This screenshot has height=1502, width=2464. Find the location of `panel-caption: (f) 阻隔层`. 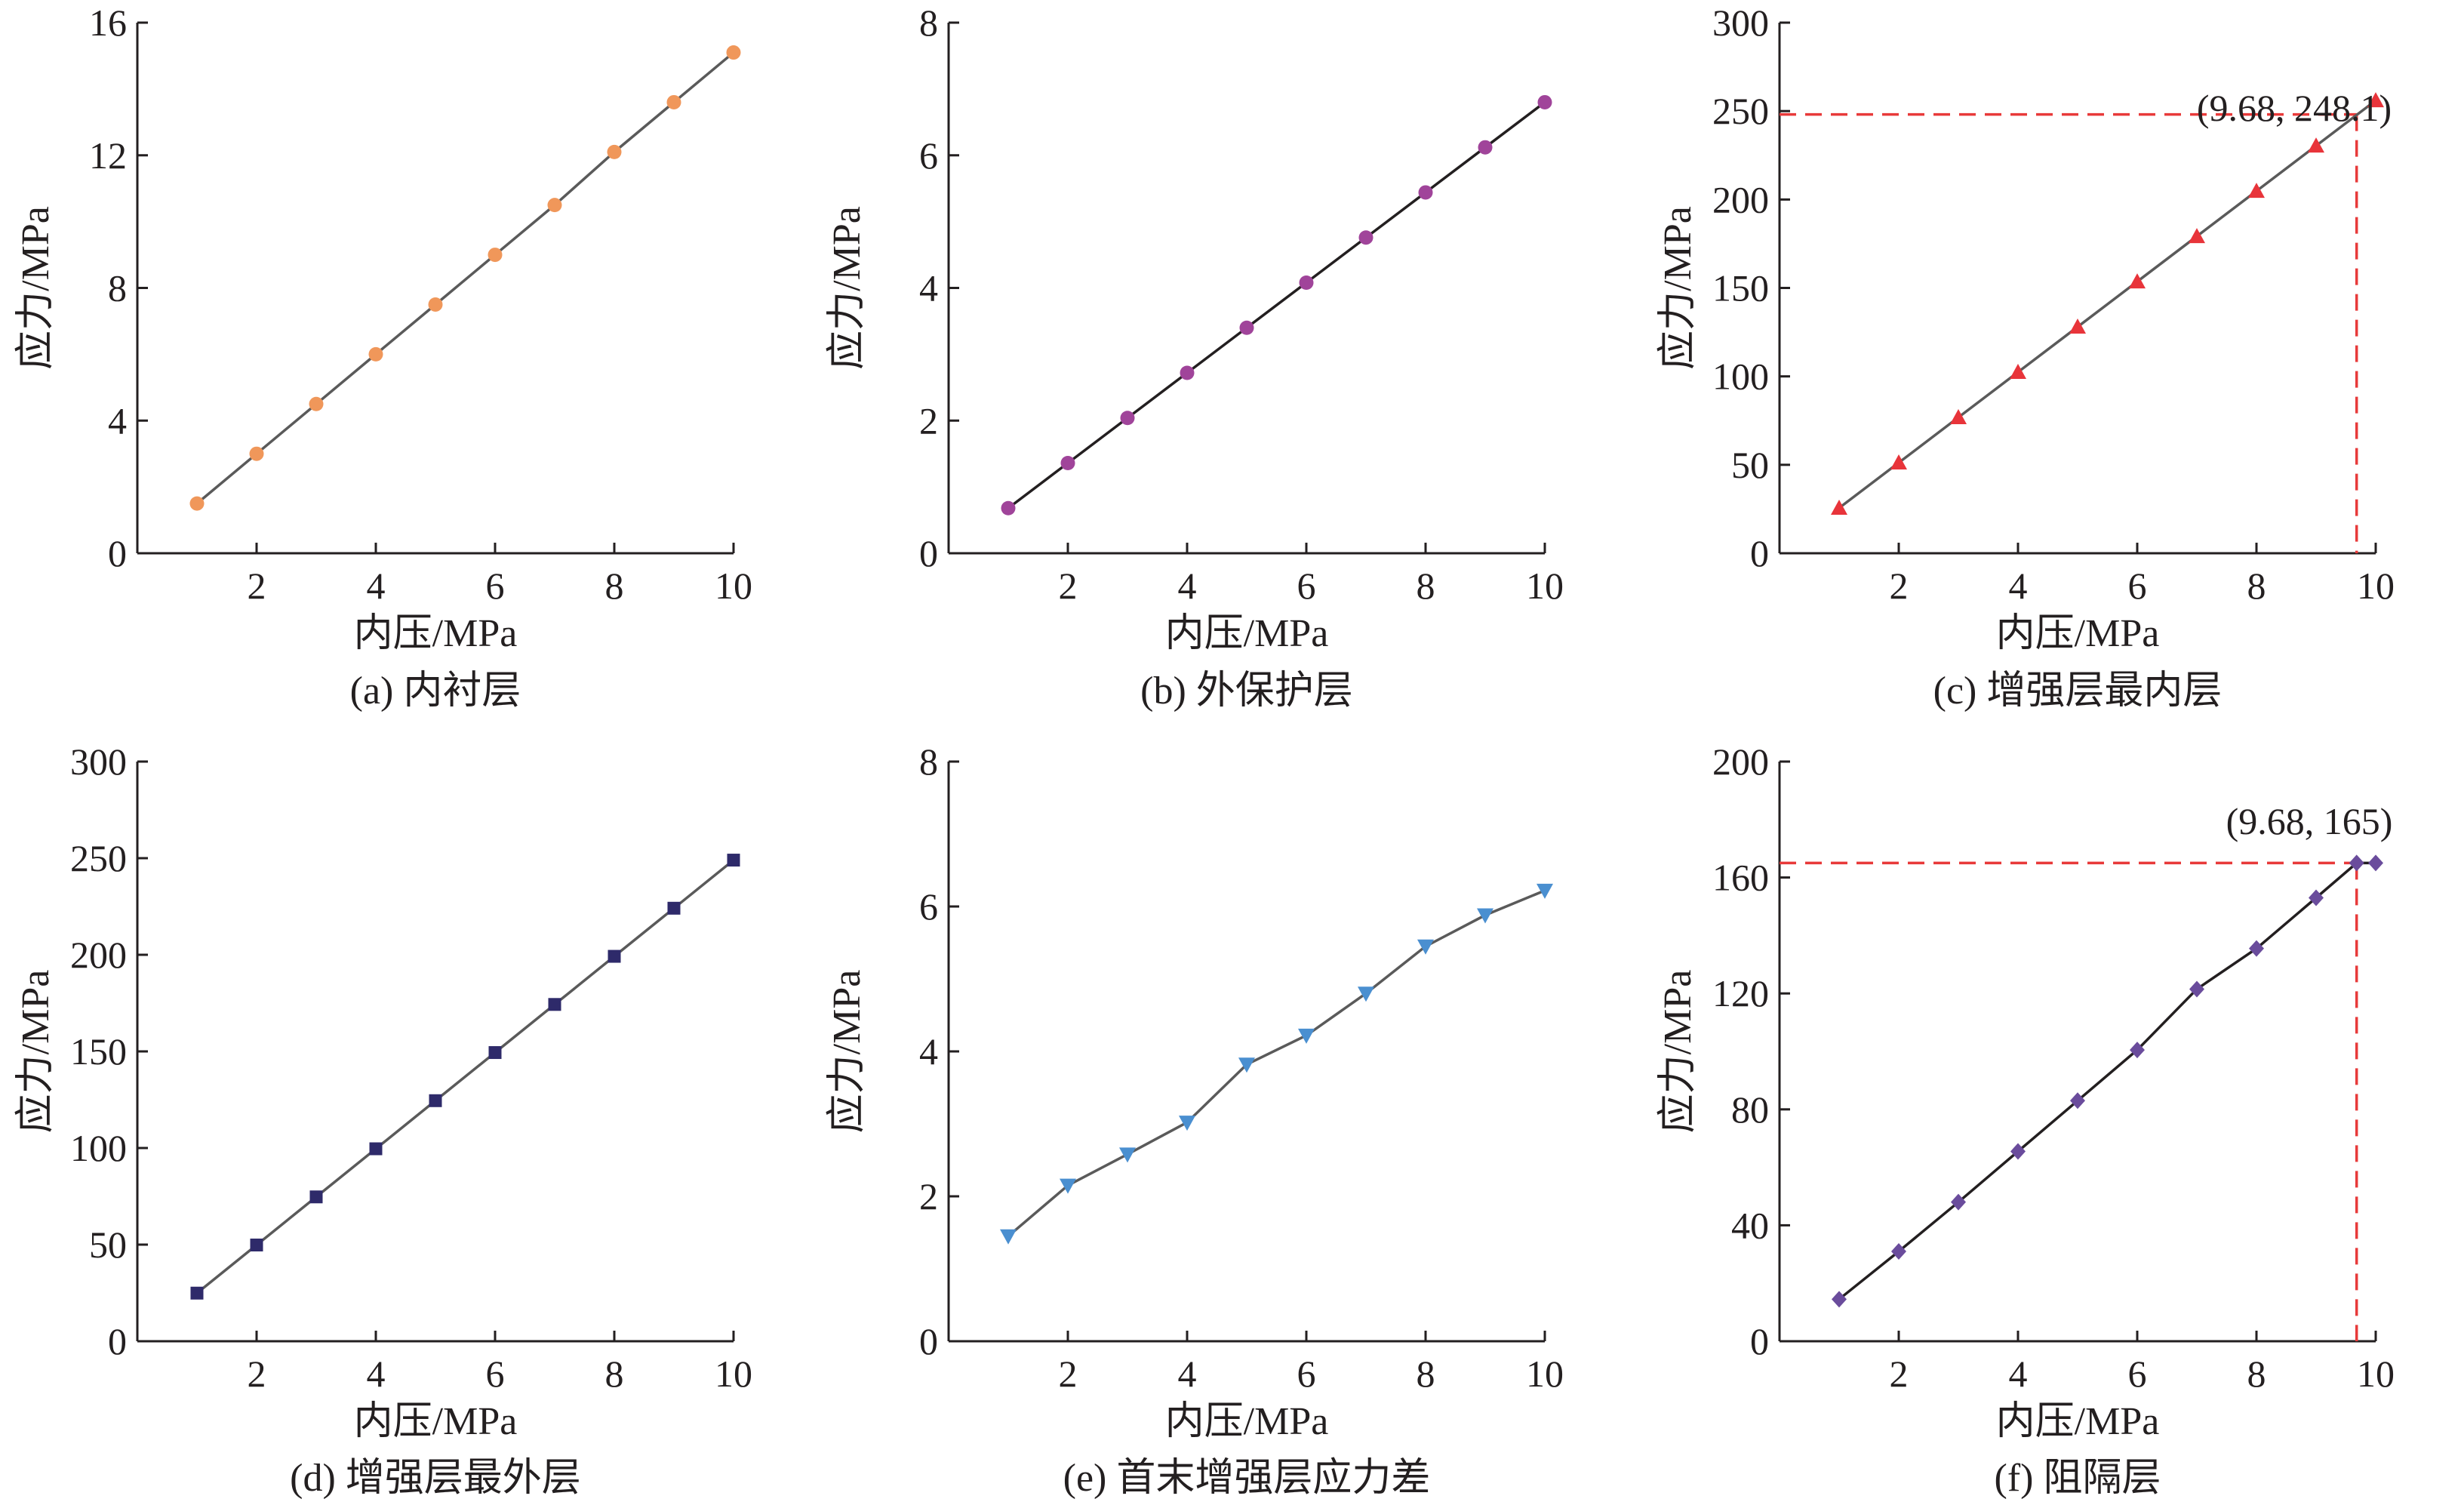

panel-caption: (f) 阻隔层 is located at coordinates (2078, 1478).